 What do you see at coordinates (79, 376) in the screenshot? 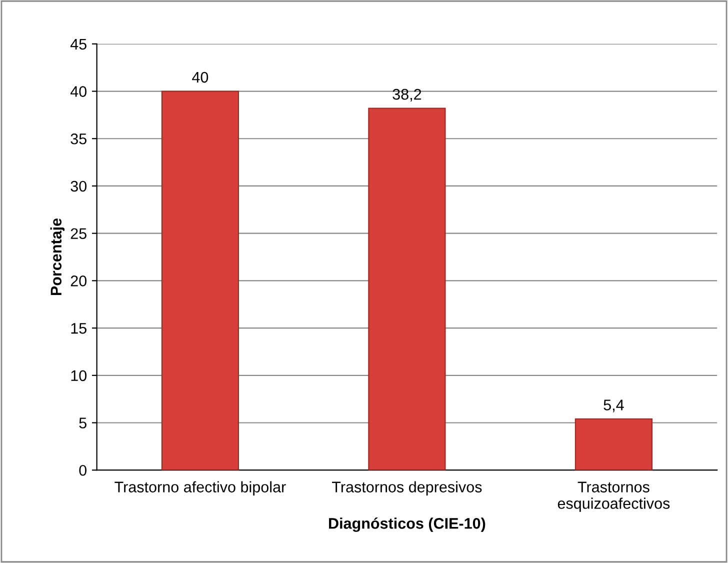
I see `y-tick-label: 10` at bounding box center [79, 376].